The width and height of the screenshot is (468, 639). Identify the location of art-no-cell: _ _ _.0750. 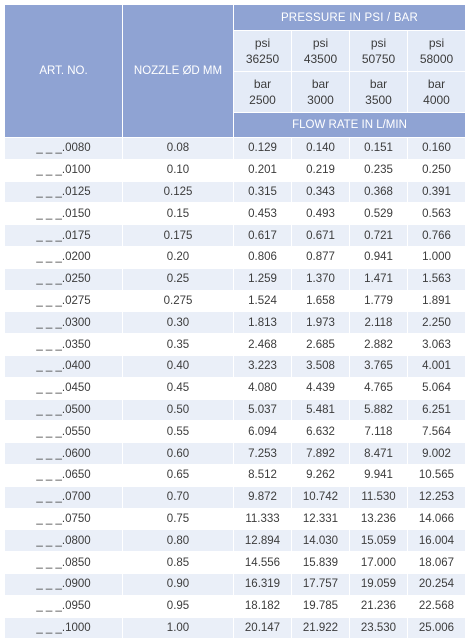
(63, 519).